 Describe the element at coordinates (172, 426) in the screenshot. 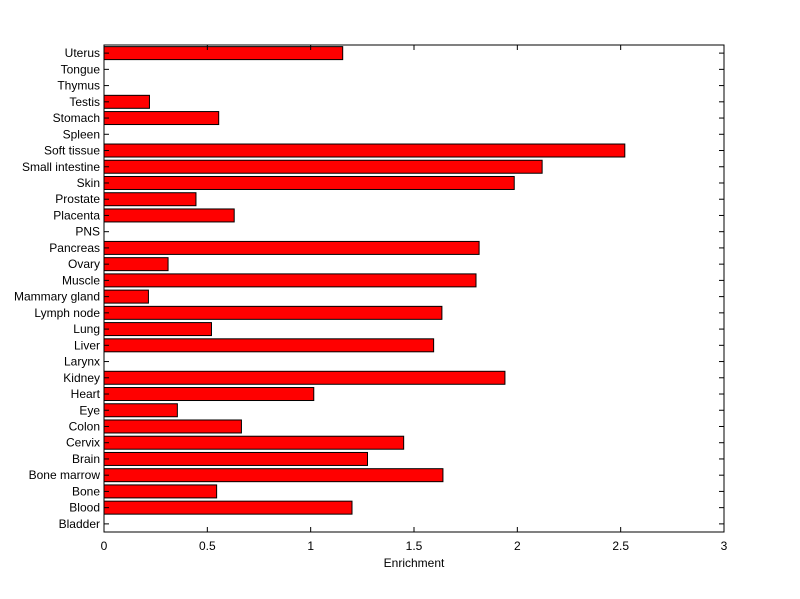

I see `bar-colon` at that location.